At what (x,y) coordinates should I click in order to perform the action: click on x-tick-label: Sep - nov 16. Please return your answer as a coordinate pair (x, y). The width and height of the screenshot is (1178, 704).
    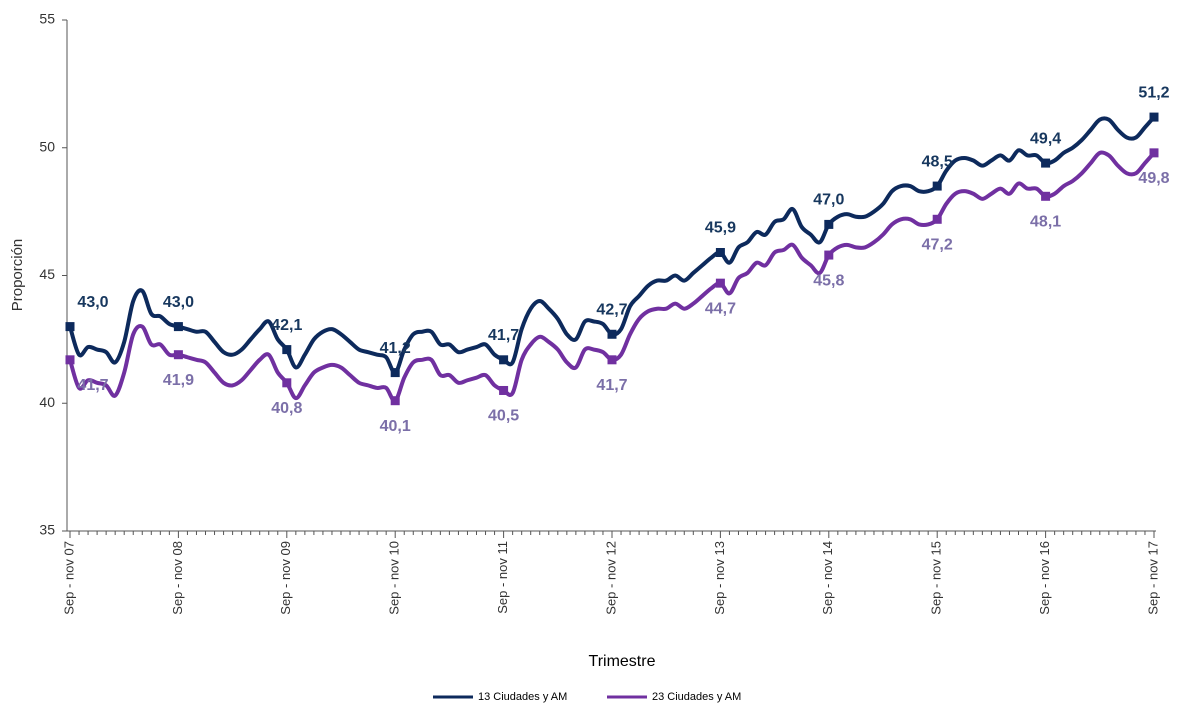
    Looking at the image, I should click on (1044, 578).